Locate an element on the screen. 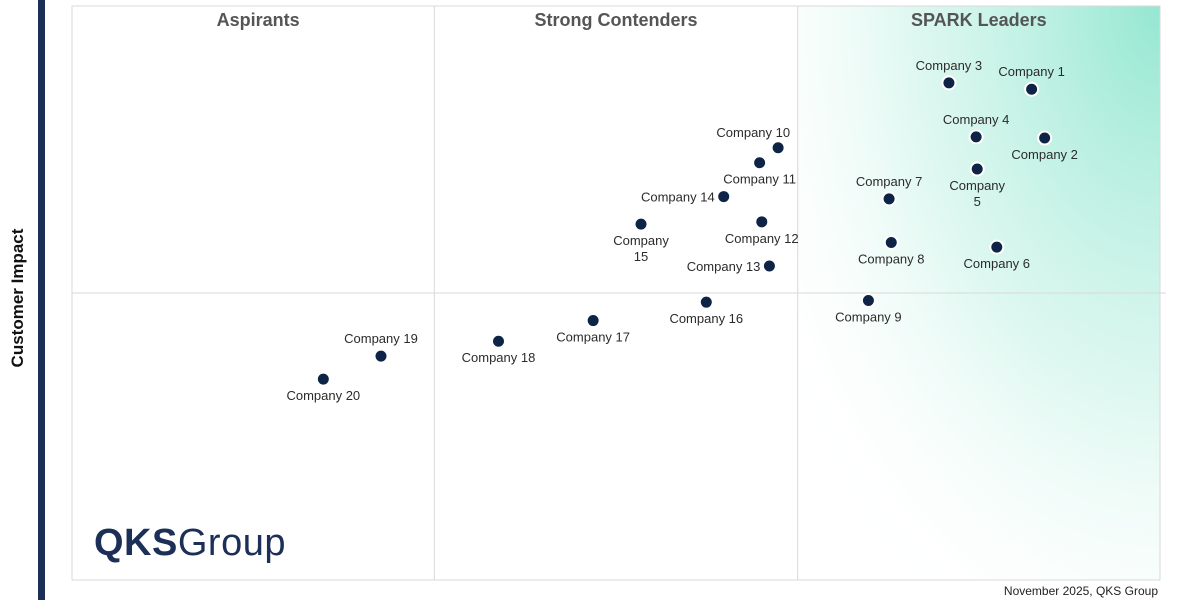 This screenshot has height=600, width=1200. data-label-company-11: Company 11 is located at coordinates (759, 179).